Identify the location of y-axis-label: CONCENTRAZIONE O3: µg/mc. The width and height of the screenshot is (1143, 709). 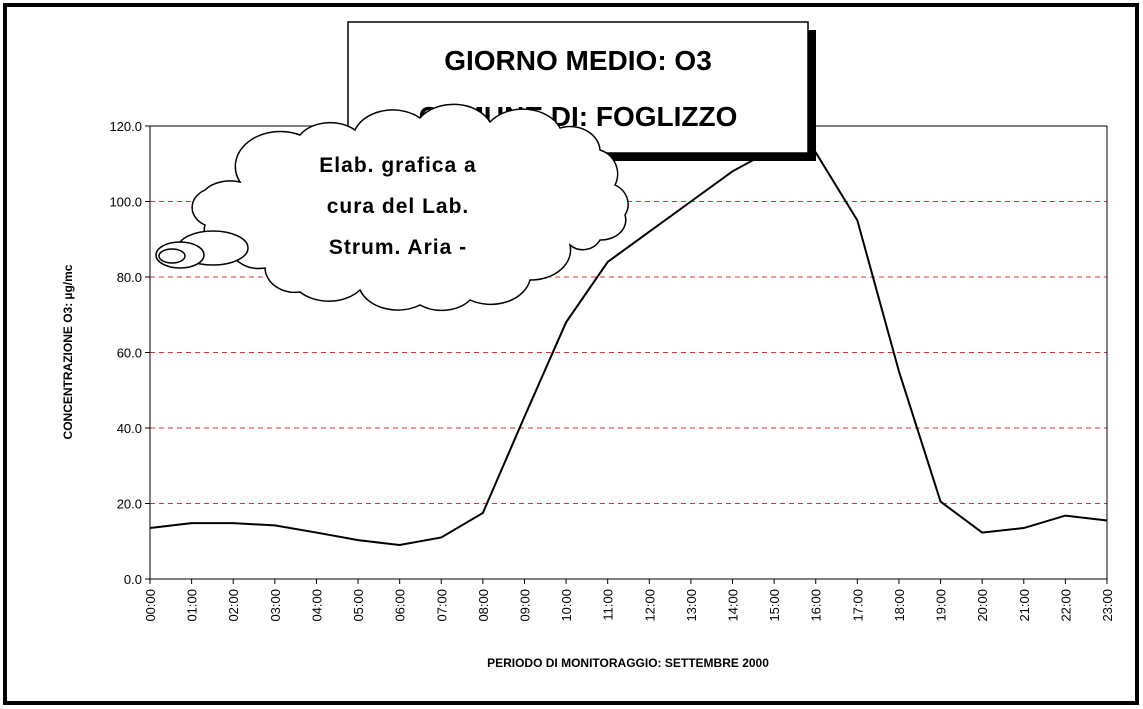
(68, 351).